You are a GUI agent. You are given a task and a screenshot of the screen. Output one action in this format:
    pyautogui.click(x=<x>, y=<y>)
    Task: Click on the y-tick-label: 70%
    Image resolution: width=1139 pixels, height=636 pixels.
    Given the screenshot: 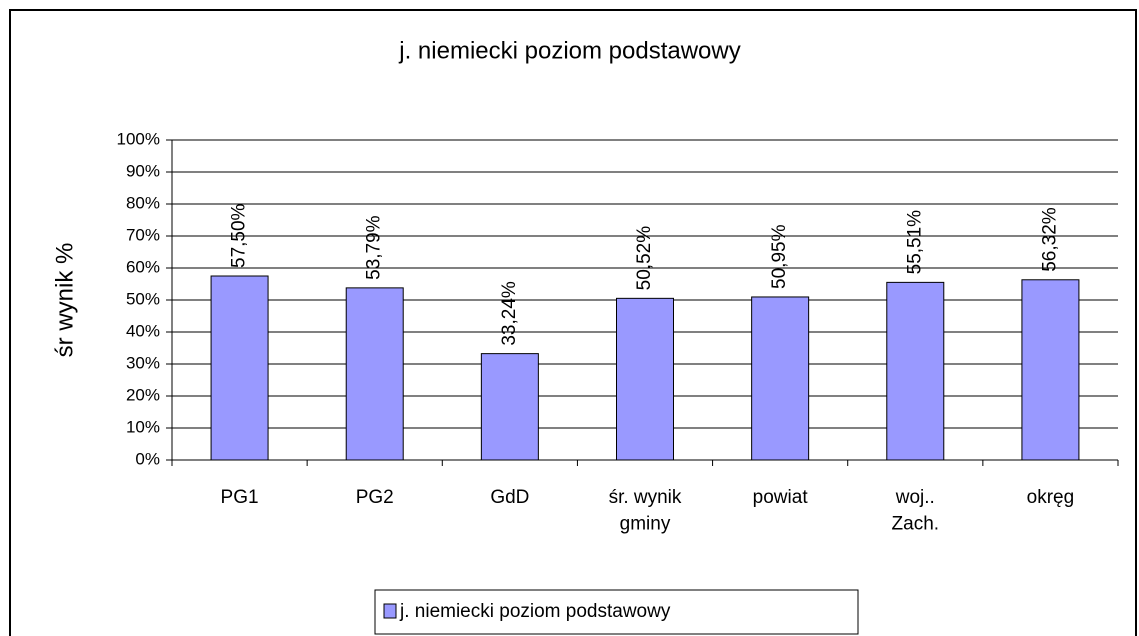 What is the action you would take?
    pyautogui.click(x=143, y=234)
    